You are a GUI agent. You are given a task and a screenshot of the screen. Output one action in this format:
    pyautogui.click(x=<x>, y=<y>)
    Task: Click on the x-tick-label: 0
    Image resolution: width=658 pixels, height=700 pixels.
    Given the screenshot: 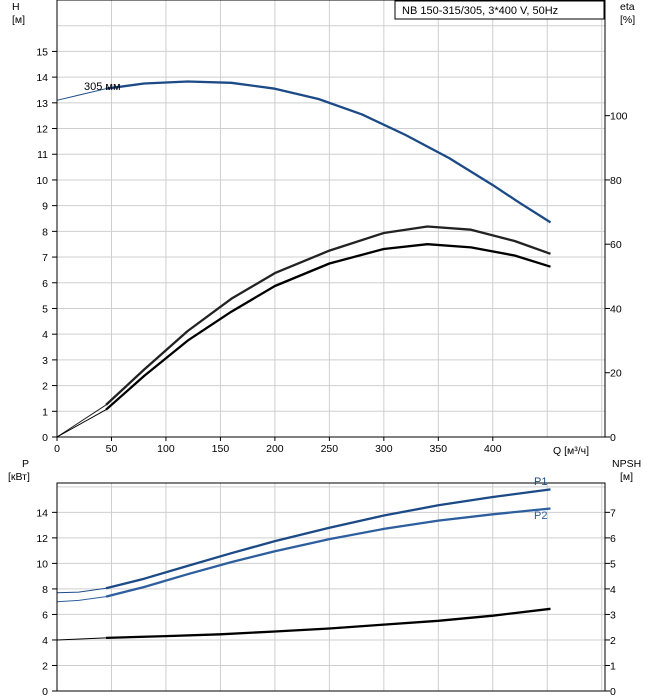 What is the action you would take?
    pyautogui.click(x=57, y=449)
    